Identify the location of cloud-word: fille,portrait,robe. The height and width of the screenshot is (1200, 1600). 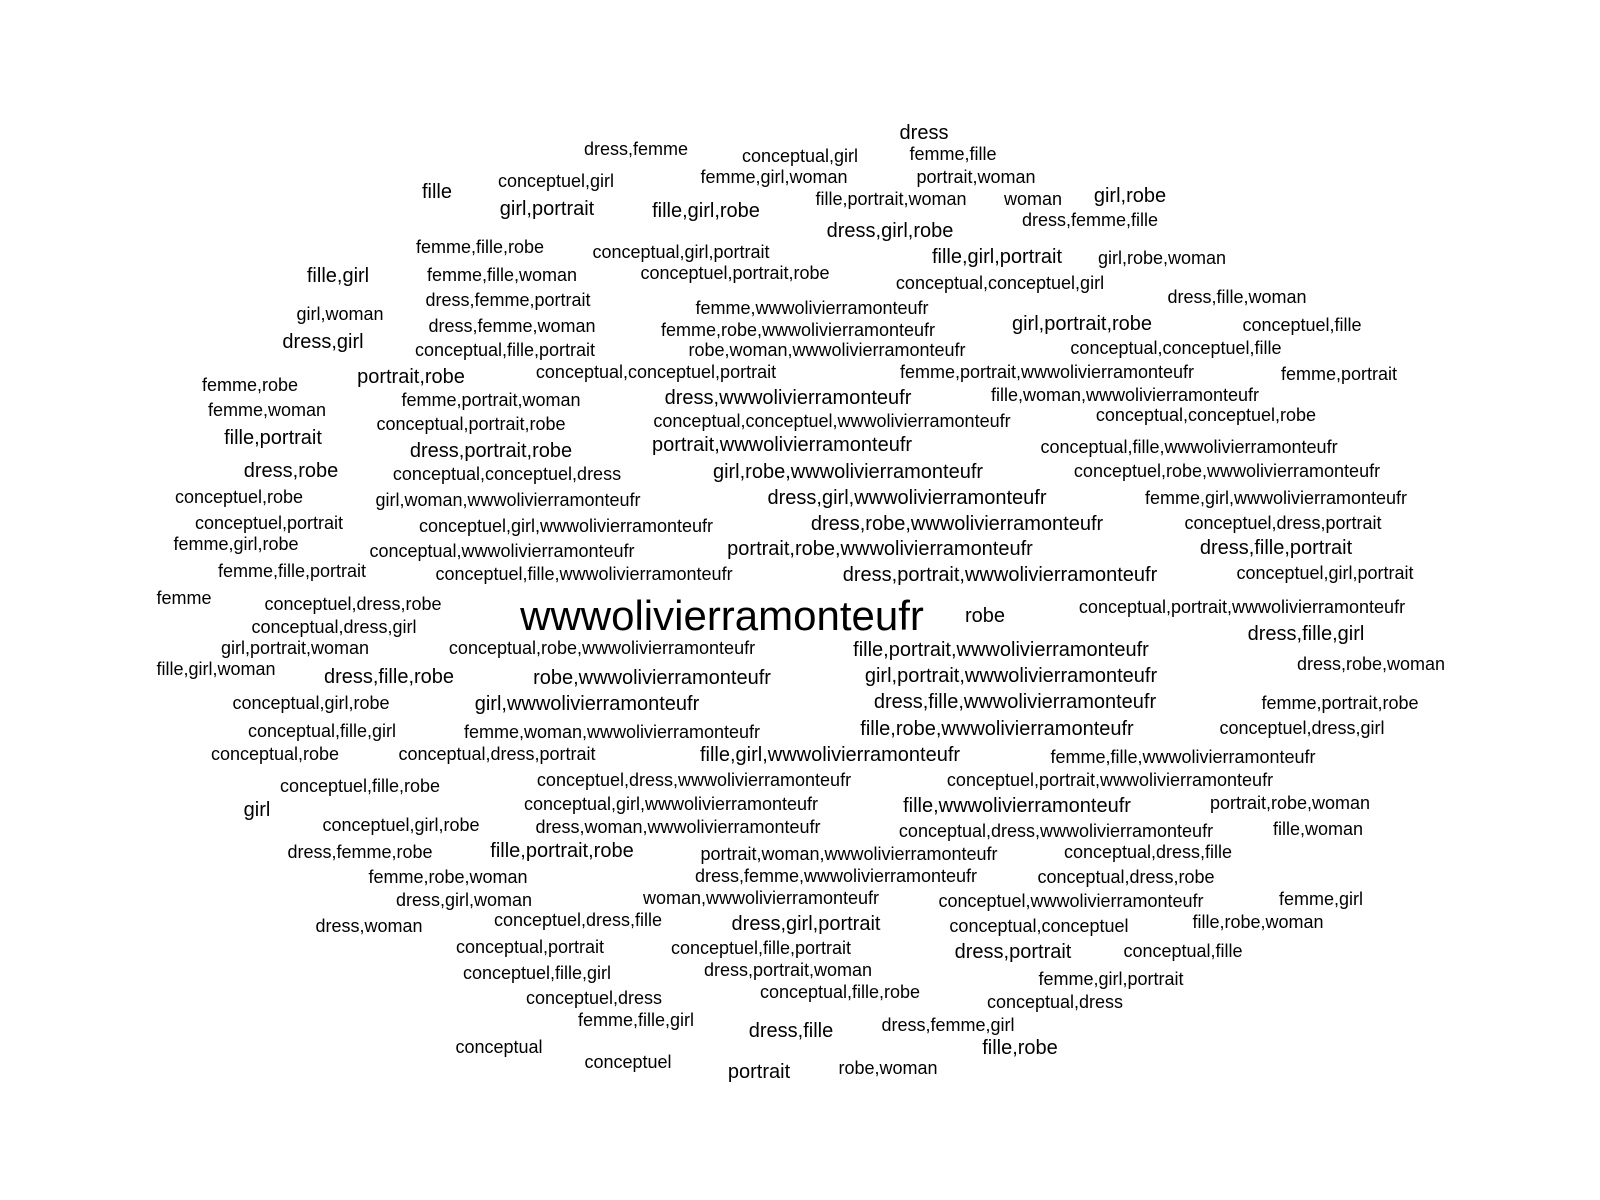
(562, 851).